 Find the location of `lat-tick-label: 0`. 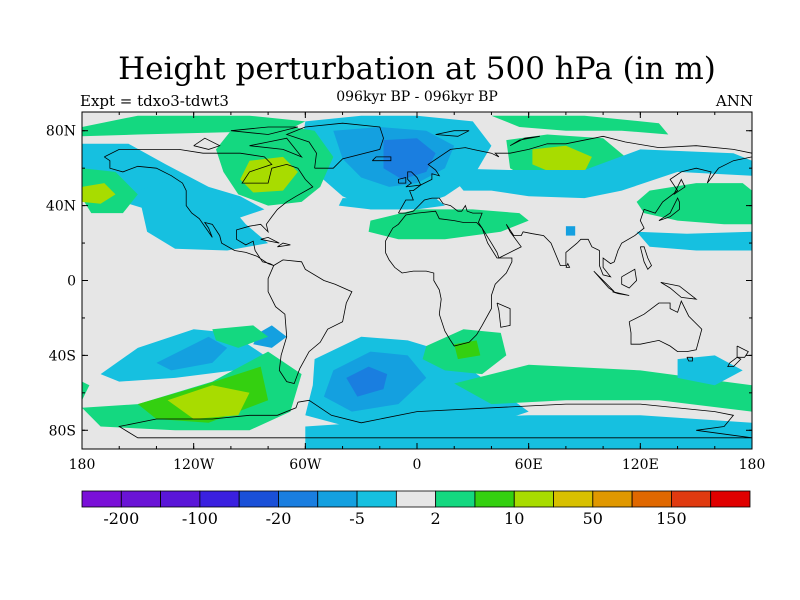

lat-tick-label: 0 is located at coordinates (71, 282).